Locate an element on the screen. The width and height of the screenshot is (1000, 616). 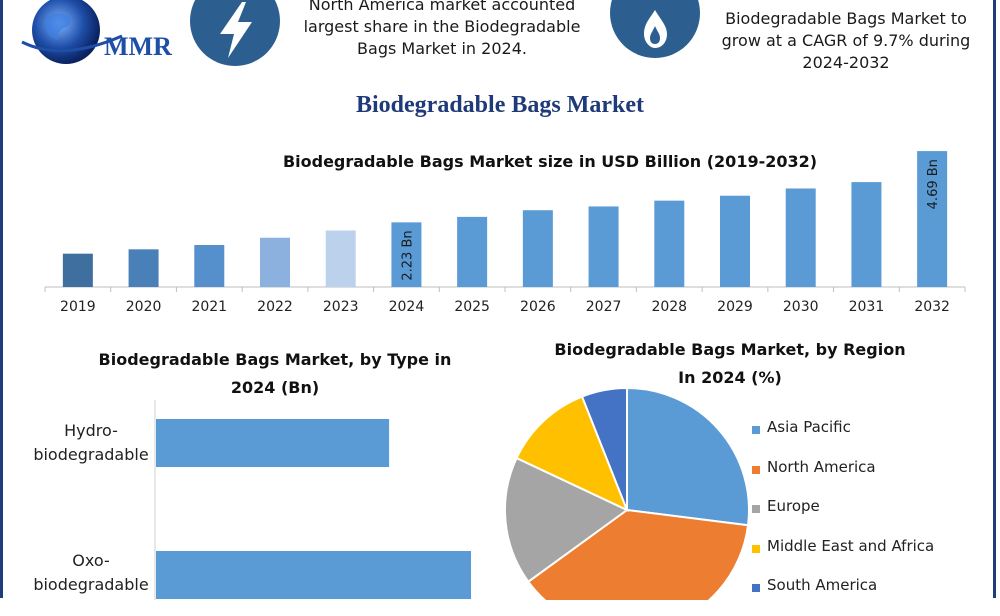
type-bar-chart is located at coordinates (312, 500).